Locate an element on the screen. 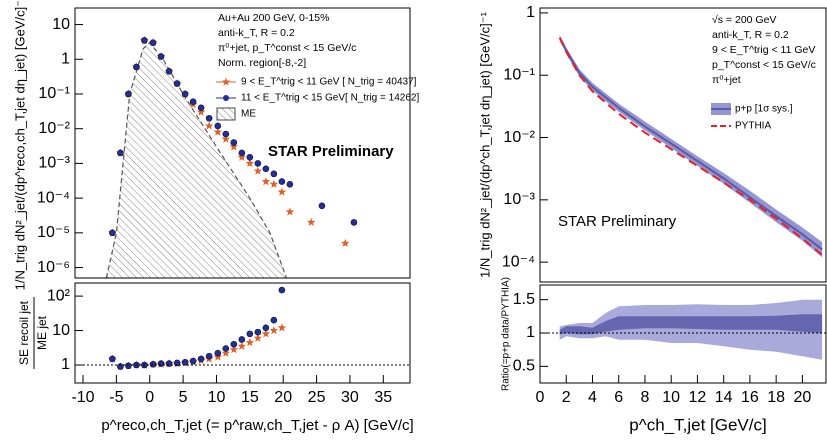  watermark: STAR Preliminary is located at coordinates (617, 221).